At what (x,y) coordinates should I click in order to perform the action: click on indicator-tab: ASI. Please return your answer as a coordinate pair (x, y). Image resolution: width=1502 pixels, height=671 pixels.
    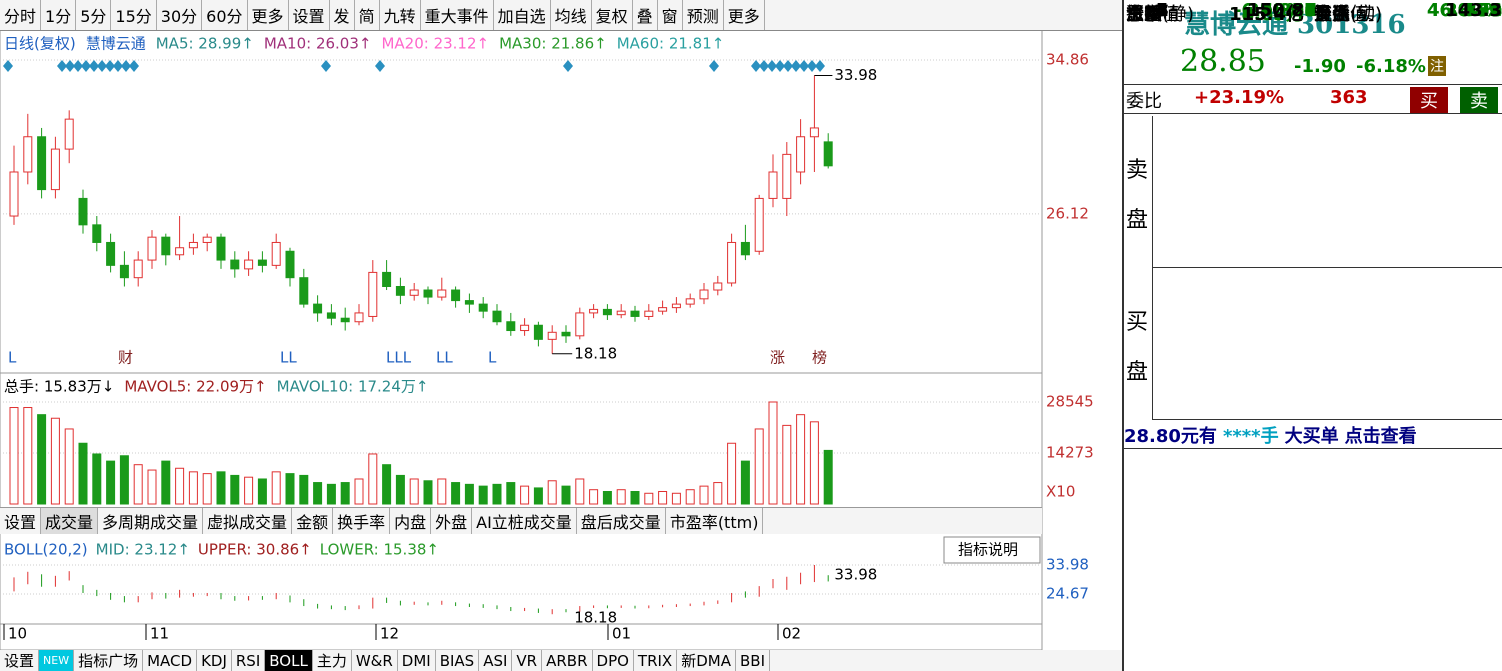
    Looking at the image, I should click on (496, 660).